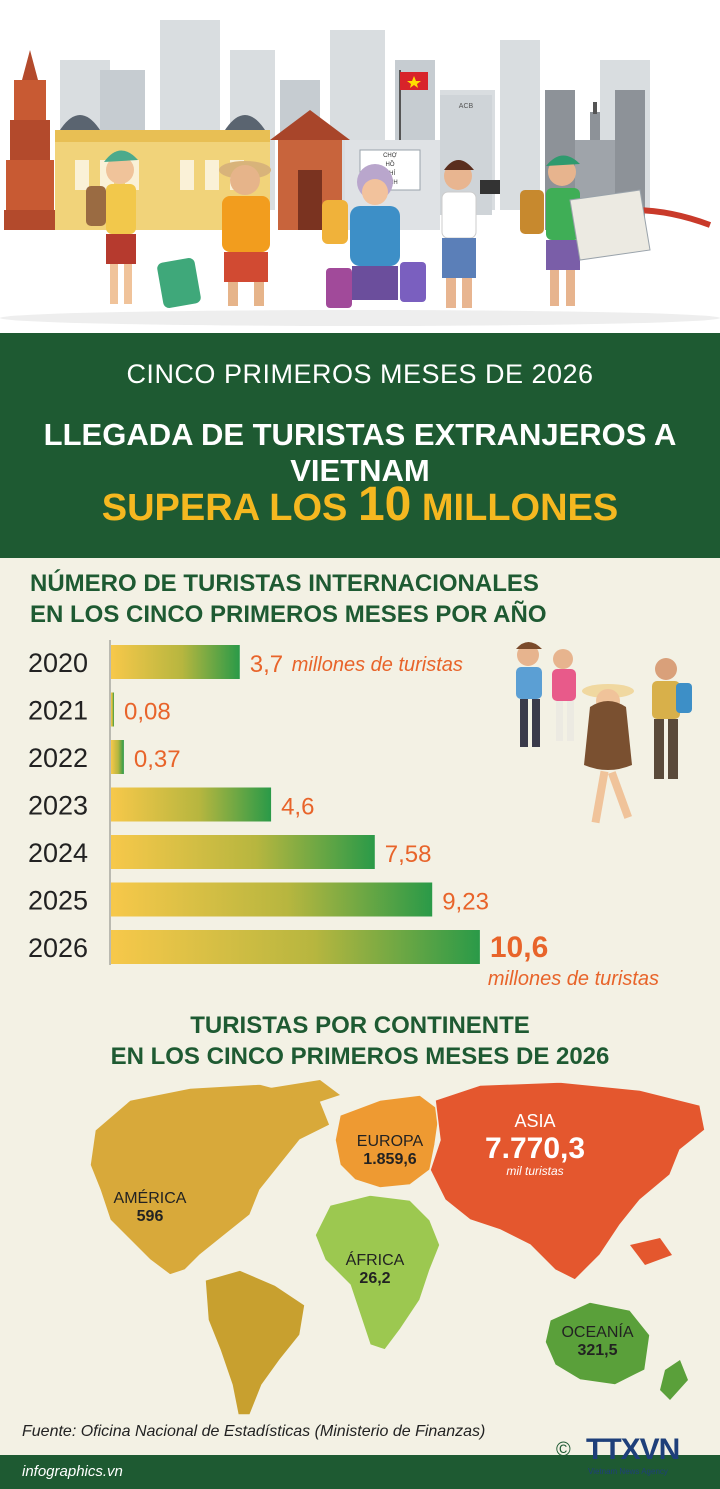  Describe the element at coordinates (266, 664) in the screenshot. I see `bar-value-label-2020: 3,7` at that location.